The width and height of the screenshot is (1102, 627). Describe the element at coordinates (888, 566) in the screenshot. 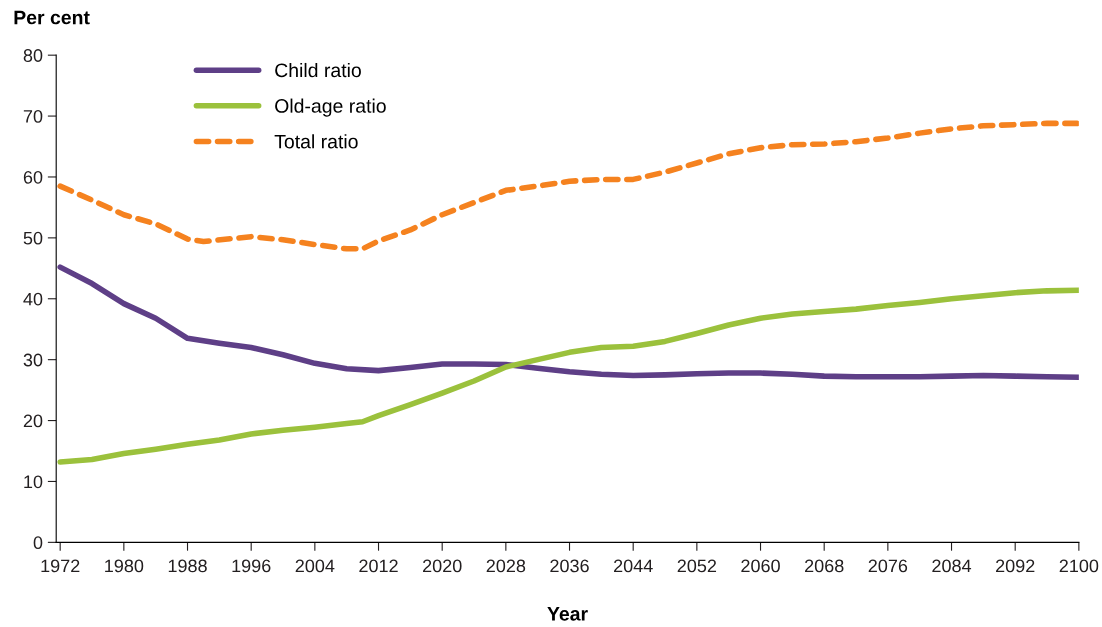

I see `x-tick-label: 2076` at that location.